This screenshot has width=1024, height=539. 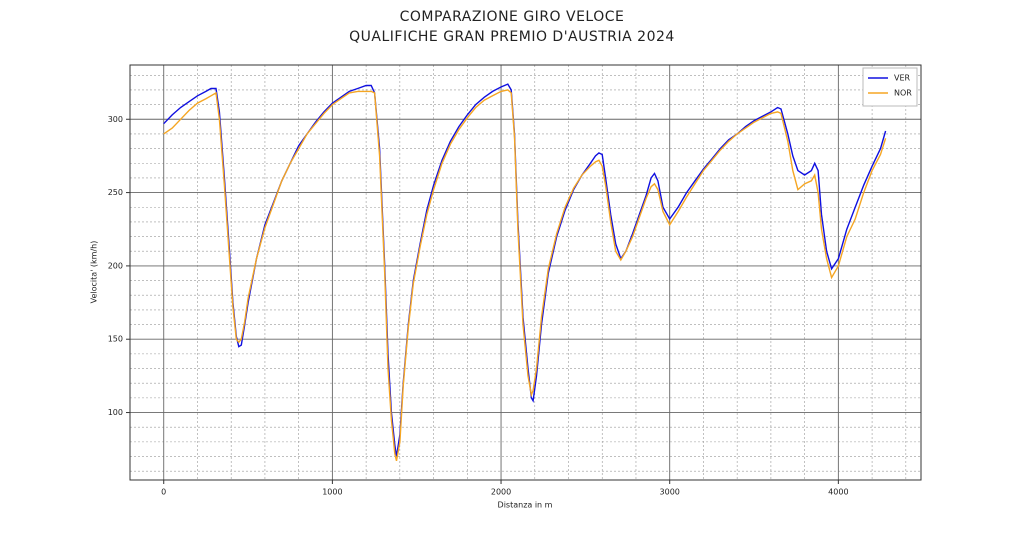 What do you see at coordinates (512, 17) in the screenshot?
I see `chart-title: COMPARAZIONE GIRO VELOCE` at bounding box center [512, 17].